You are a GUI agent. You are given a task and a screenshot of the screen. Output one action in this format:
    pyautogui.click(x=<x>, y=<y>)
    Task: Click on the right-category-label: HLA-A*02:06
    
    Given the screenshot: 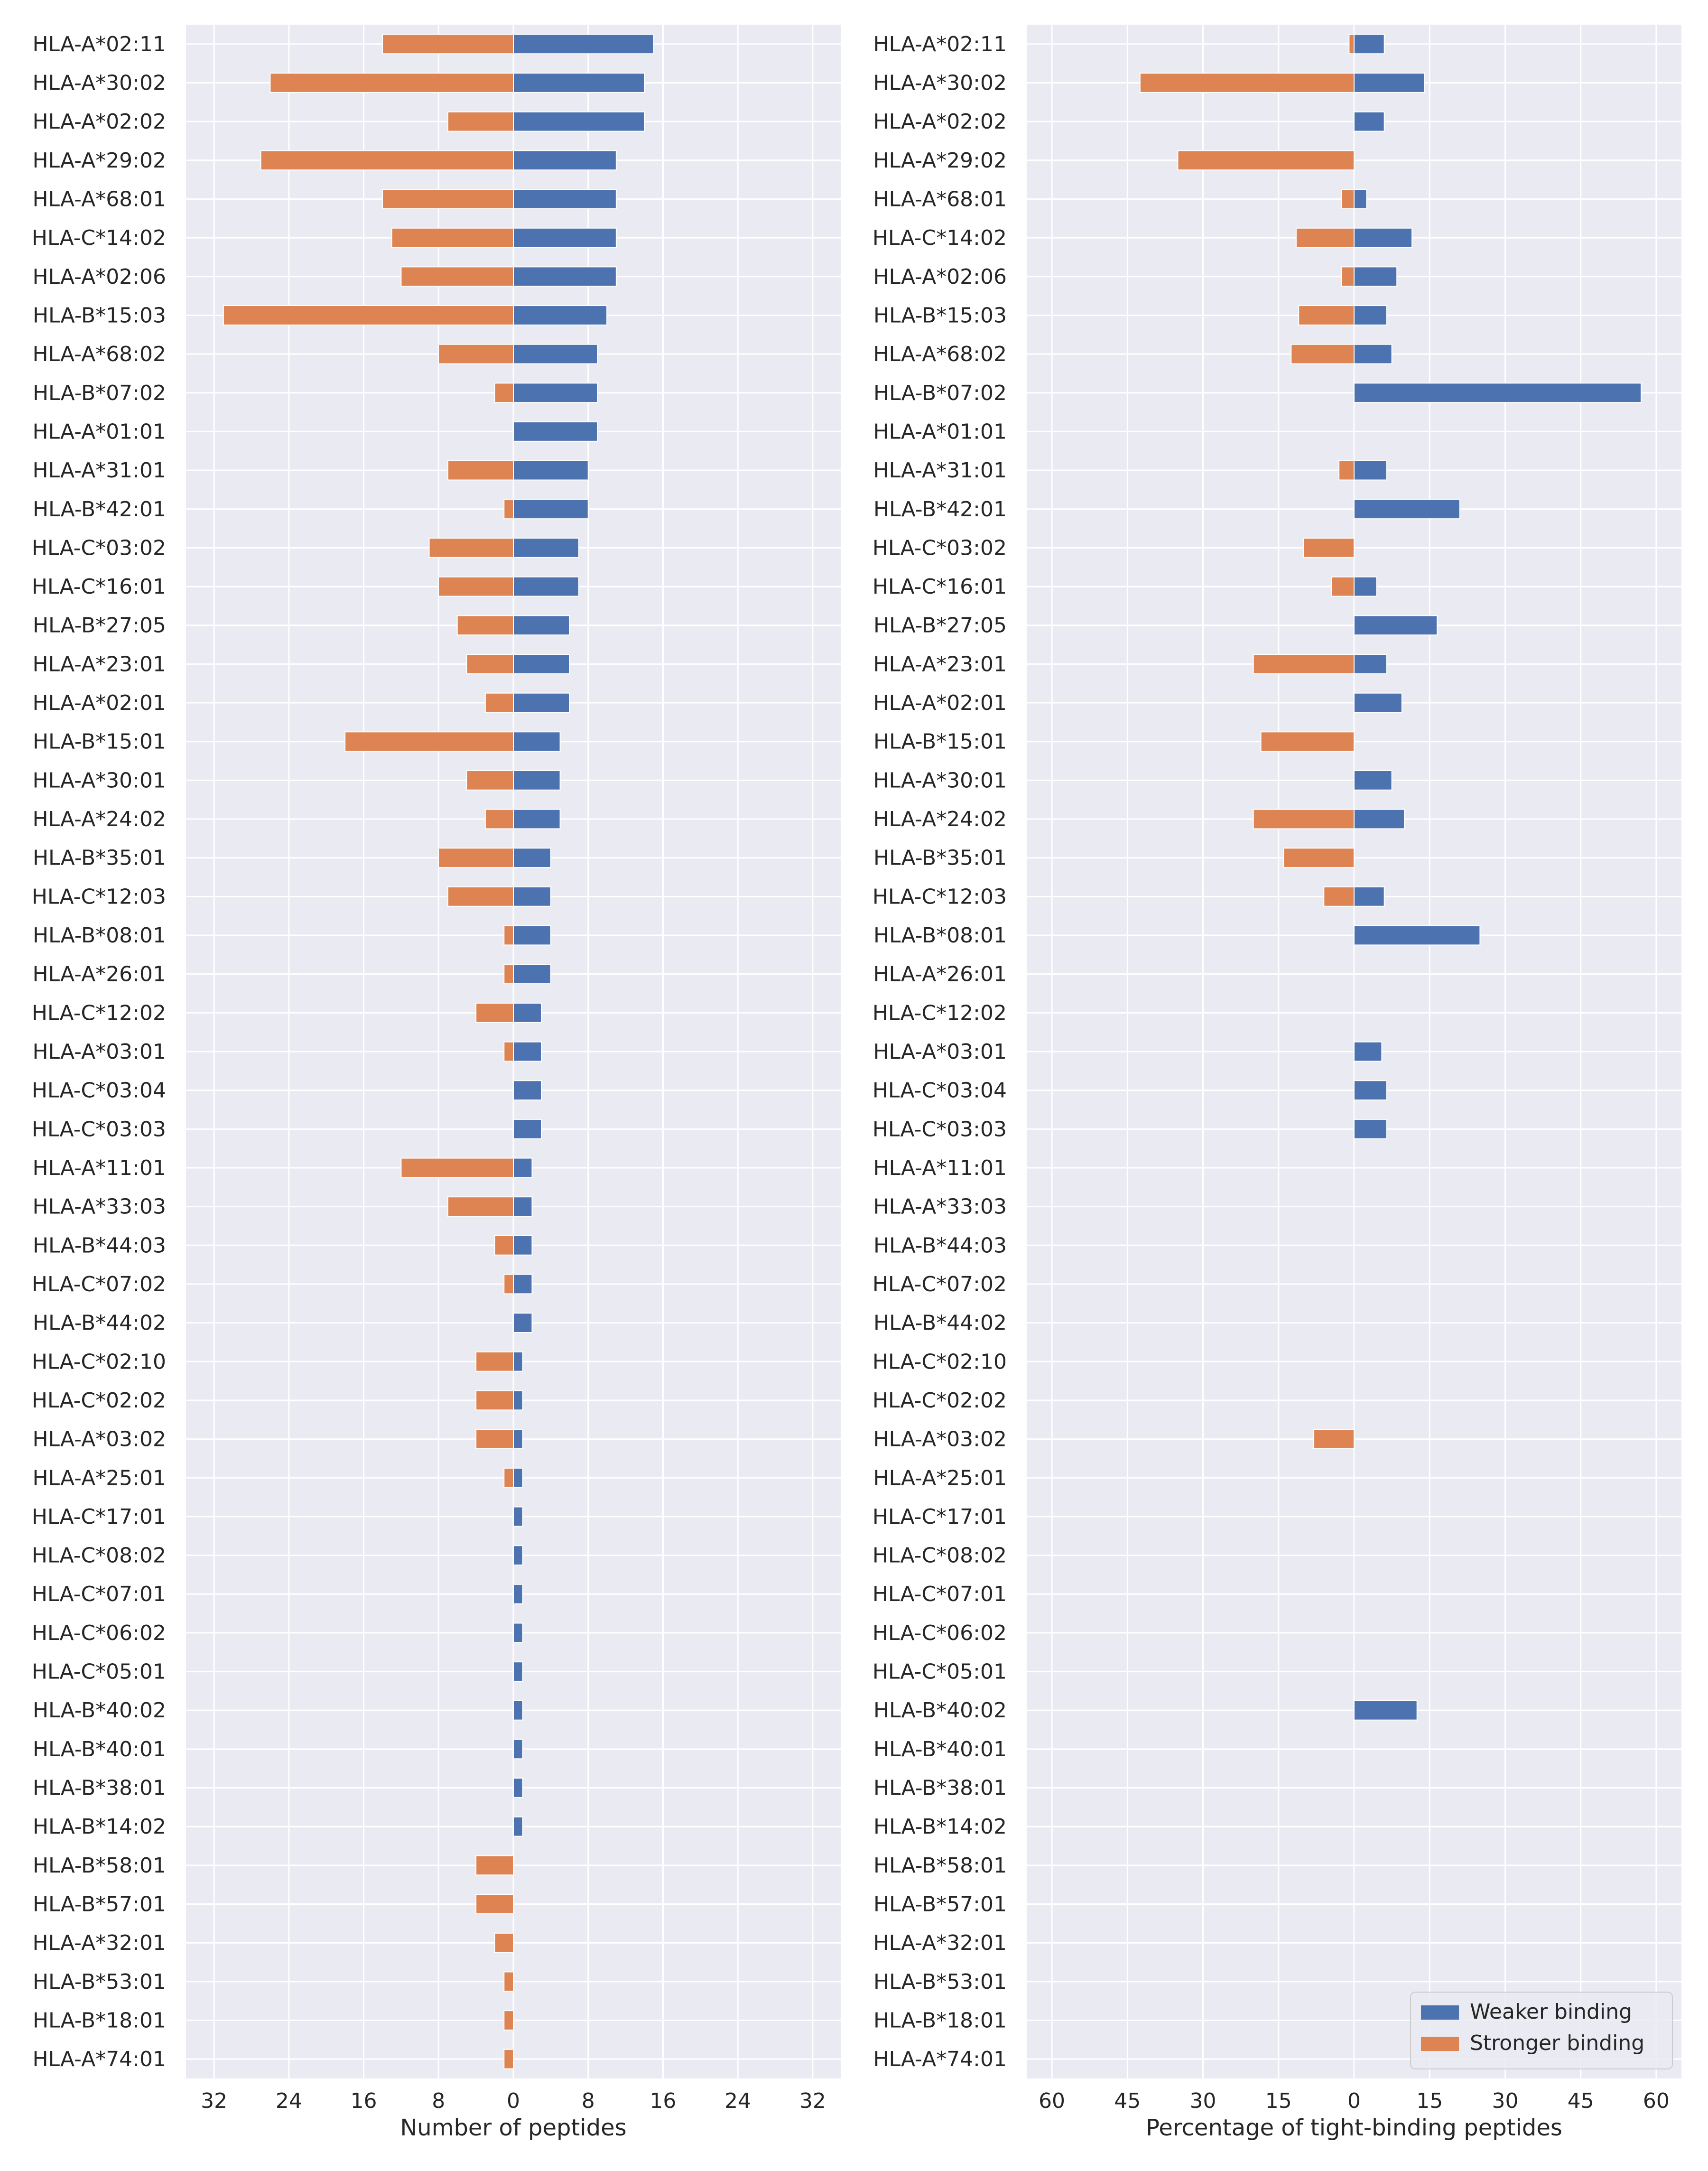 What is the action you would take?
    pyautogui.click(x=940, y=277)
    